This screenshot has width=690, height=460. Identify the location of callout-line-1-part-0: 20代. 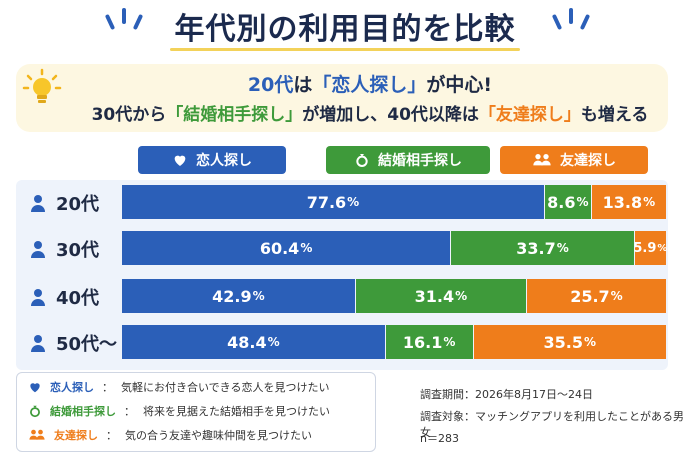
(270, 85).